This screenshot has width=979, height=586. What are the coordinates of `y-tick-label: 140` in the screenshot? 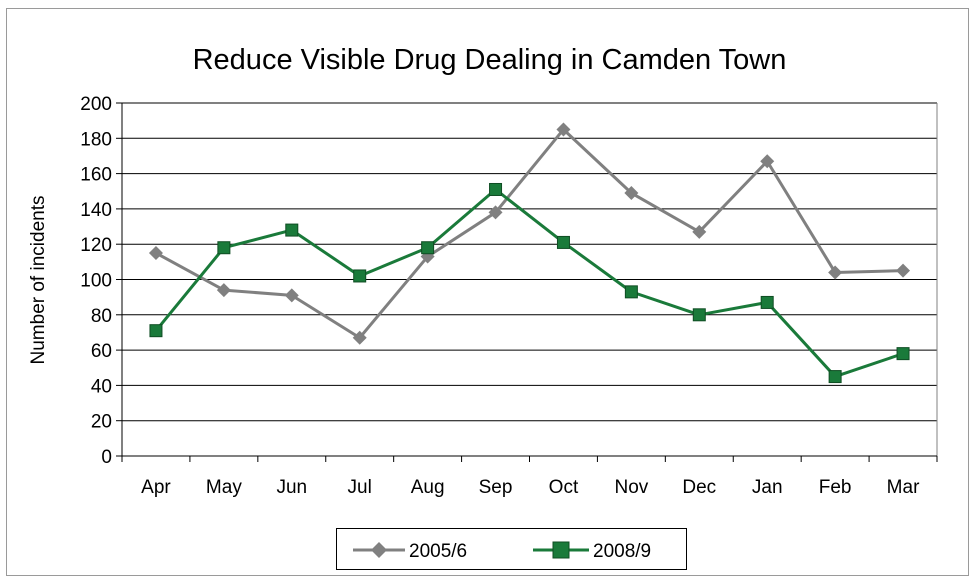 It's located at (96, 210).